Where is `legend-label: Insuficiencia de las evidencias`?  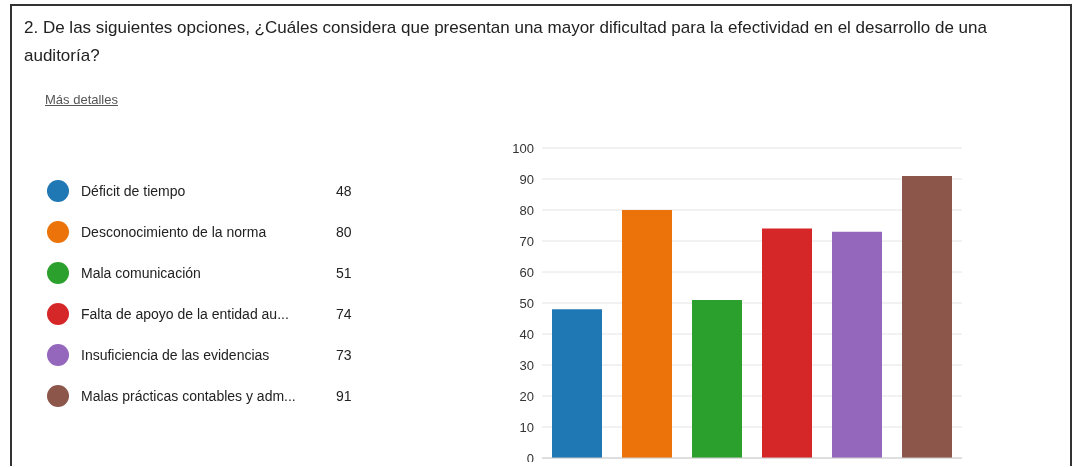 legend-label: Insuficiencia de las evidencias is located at coordinates (176, 355).